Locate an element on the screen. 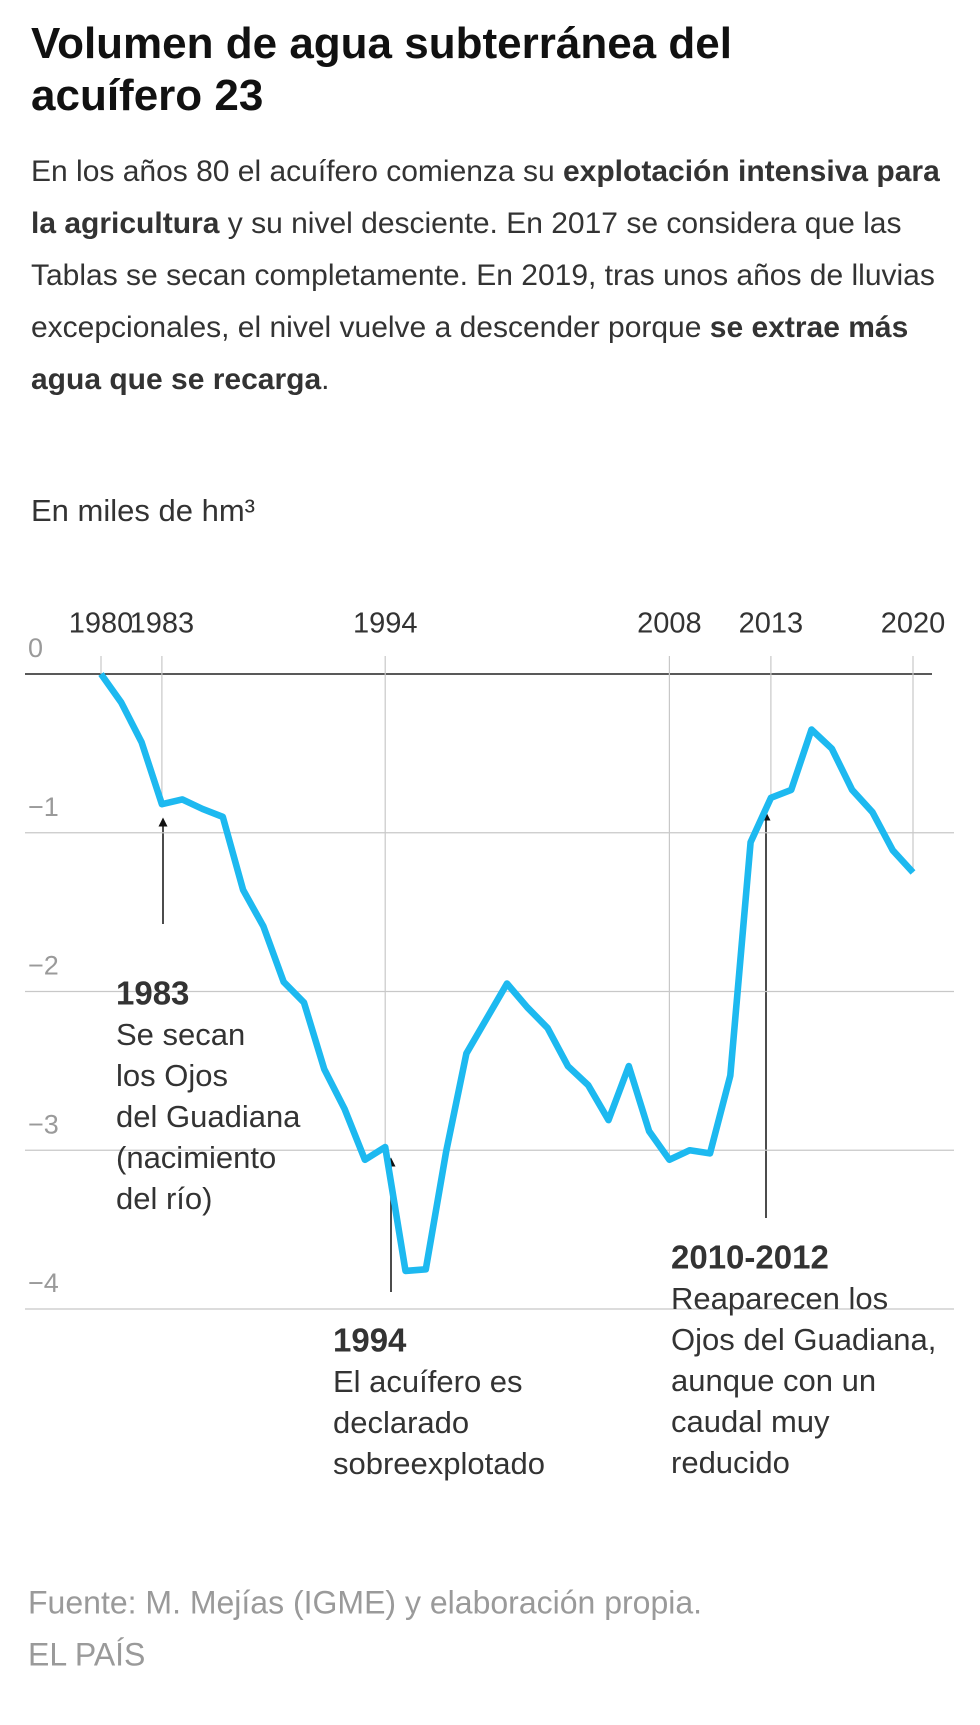 The image size is (980, 1725). x-tick-label: 2020 is located at coordinates (913, 624).